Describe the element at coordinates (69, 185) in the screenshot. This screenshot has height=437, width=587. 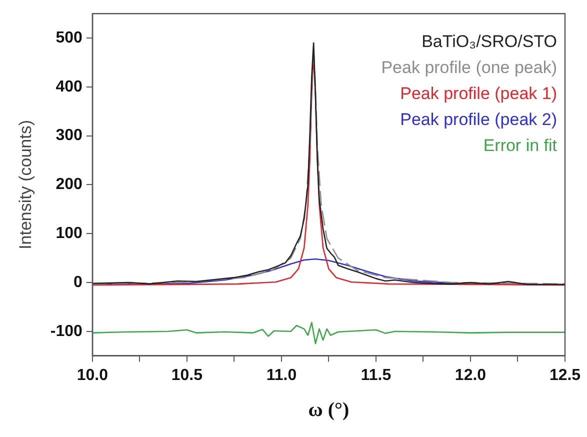
I see `y-tick-label: 200` at that location.